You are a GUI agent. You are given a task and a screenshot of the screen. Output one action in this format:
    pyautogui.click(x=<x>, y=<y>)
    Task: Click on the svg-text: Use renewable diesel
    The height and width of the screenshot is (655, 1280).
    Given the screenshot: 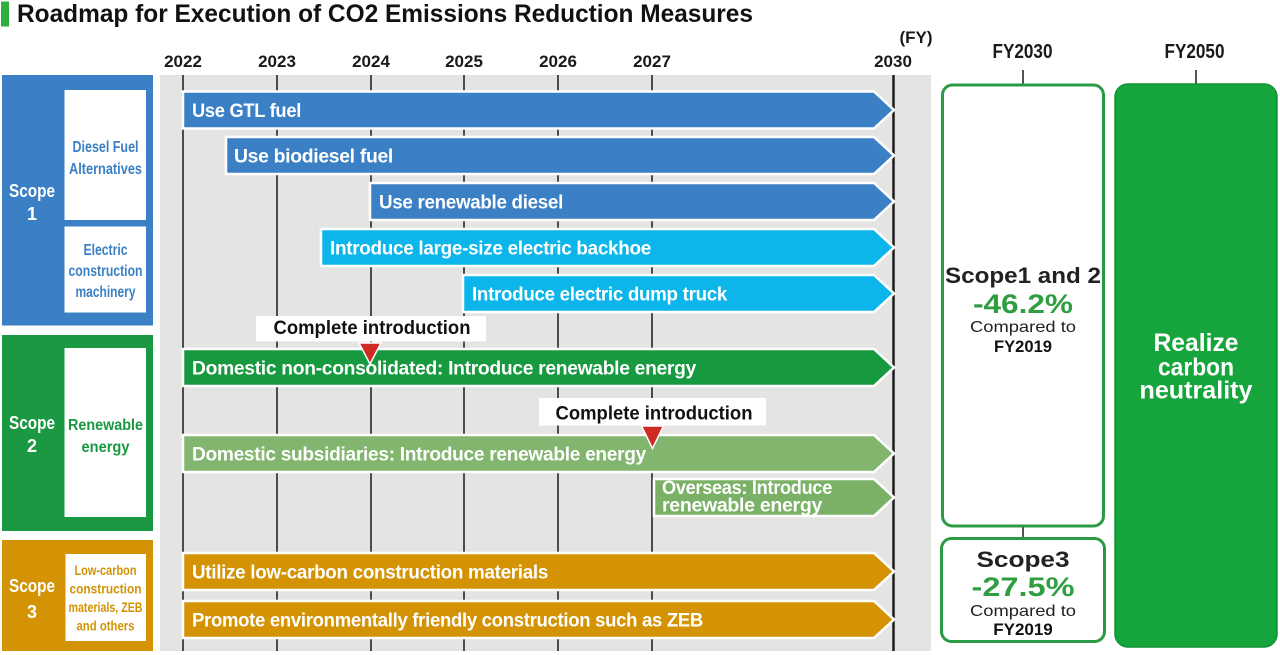 What is the action you would take?
    pyautogui.click(x=471, y=203)
    